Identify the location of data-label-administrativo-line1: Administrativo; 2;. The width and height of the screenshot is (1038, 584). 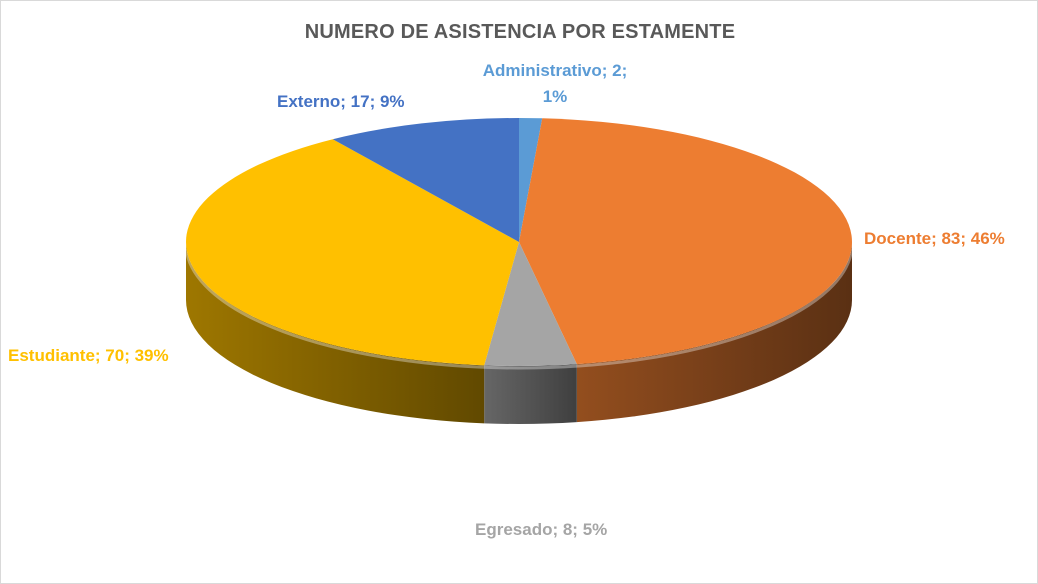
(555, 70).